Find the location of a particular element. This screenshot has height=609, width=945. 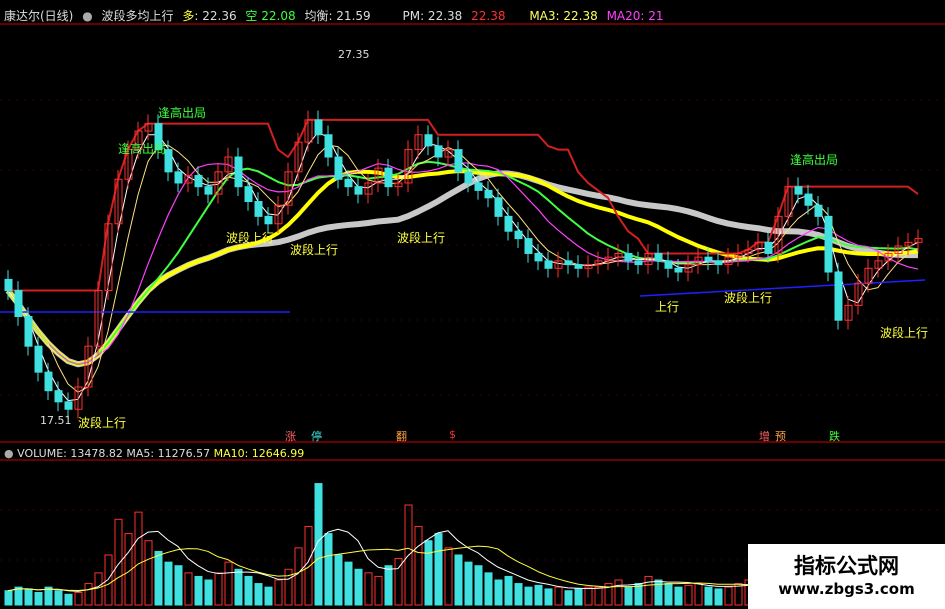

wave-up-signal: 上行 is located at coordinates (667, 307).